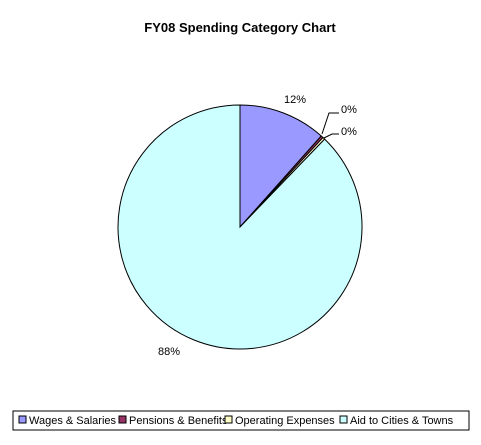 This screenshot has width=481, height=445. What do you see at coordinates (22, 419) in the screenshot?
I see `legend-swatch-wages-salaries` at bounding box center [22, 419].